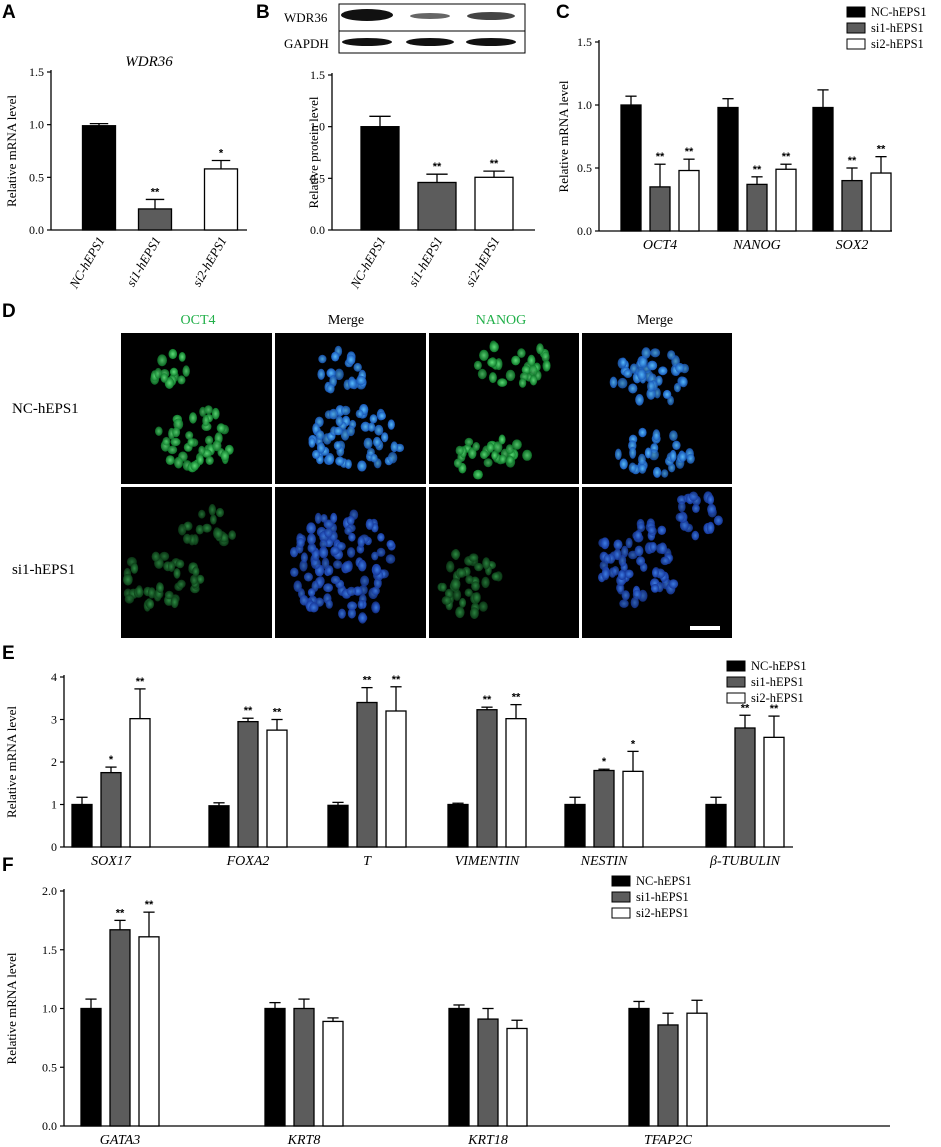 The height and width of the screenshot is (1147, 941). I want to click on col-label-merge-1: Merge, so click(346, 320).